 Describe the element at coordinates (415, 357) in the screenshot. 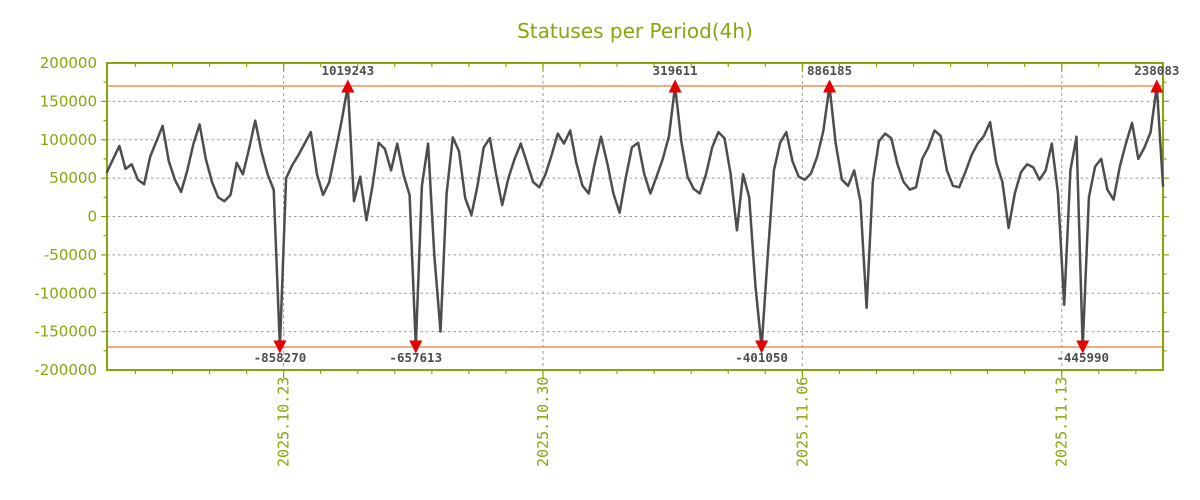

I see `trough-value-label: -657613` at that location.